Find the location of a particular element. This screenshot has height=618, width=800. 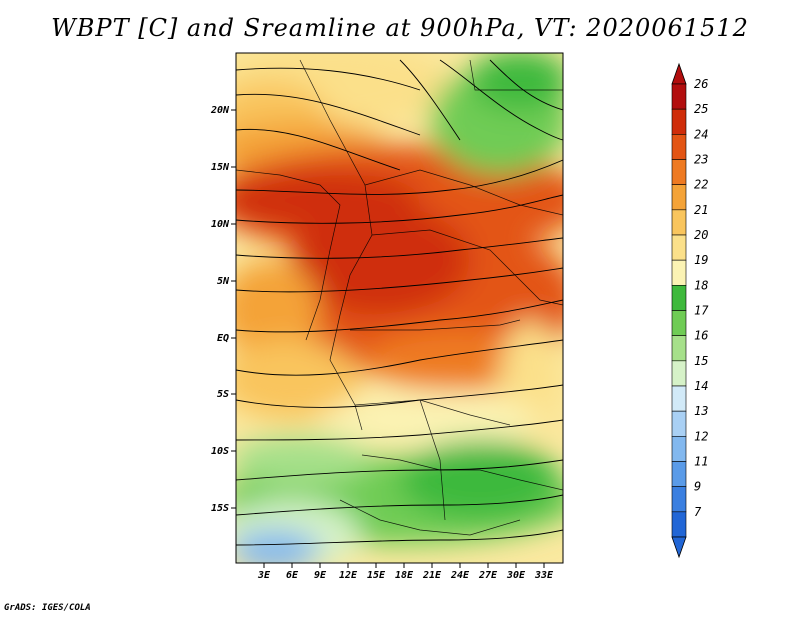

colorbar-label: 22 is located at coordinates (701, 185).